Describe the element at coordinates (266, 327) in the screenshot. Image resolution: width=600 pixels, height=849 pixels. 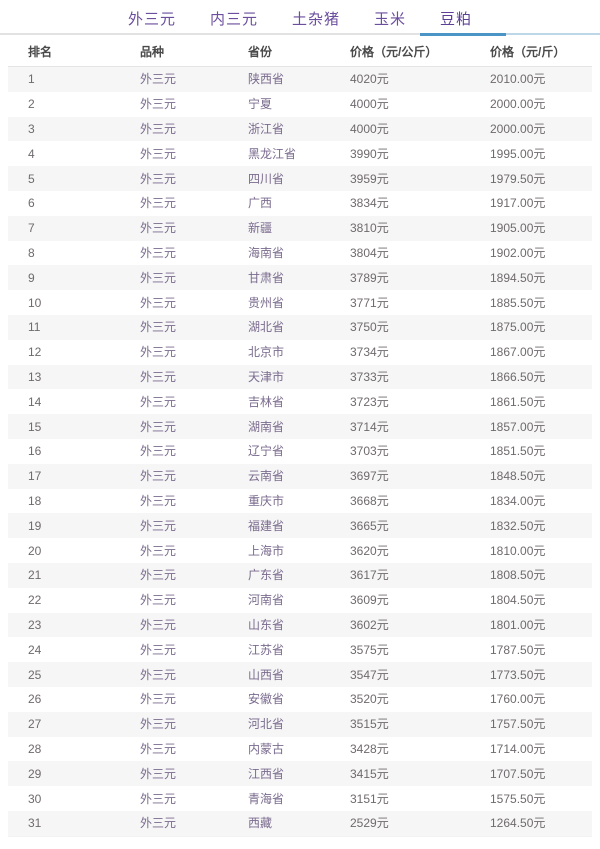
I see `province-cell: 湖北省` at that location.